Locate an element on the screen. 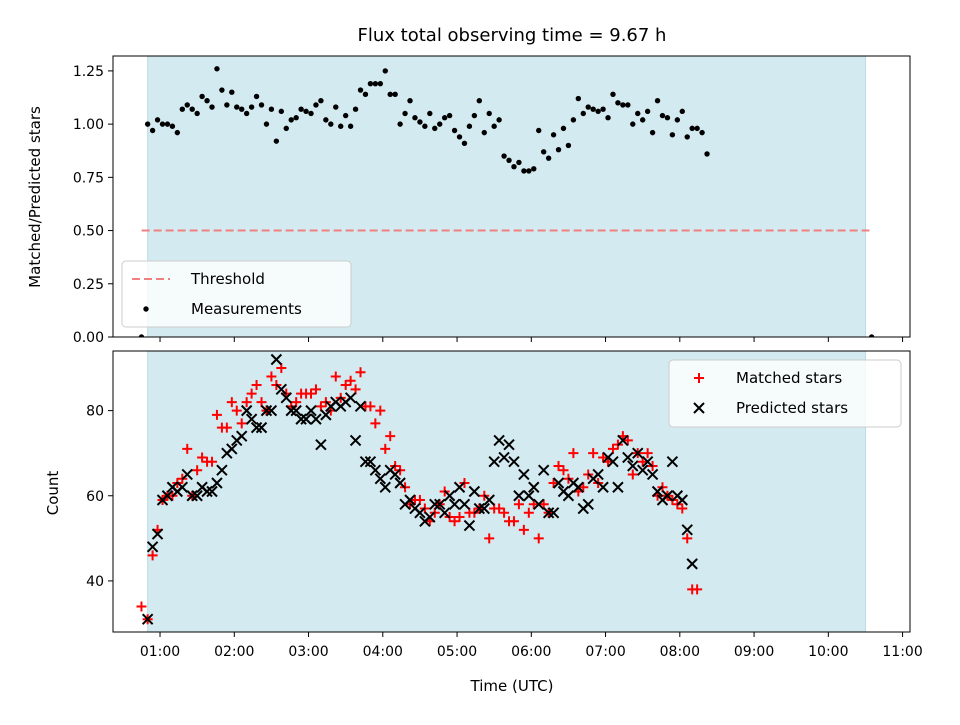 The image size is (960, 725). legend-plus-swatch is located at coordinates (699, 378).